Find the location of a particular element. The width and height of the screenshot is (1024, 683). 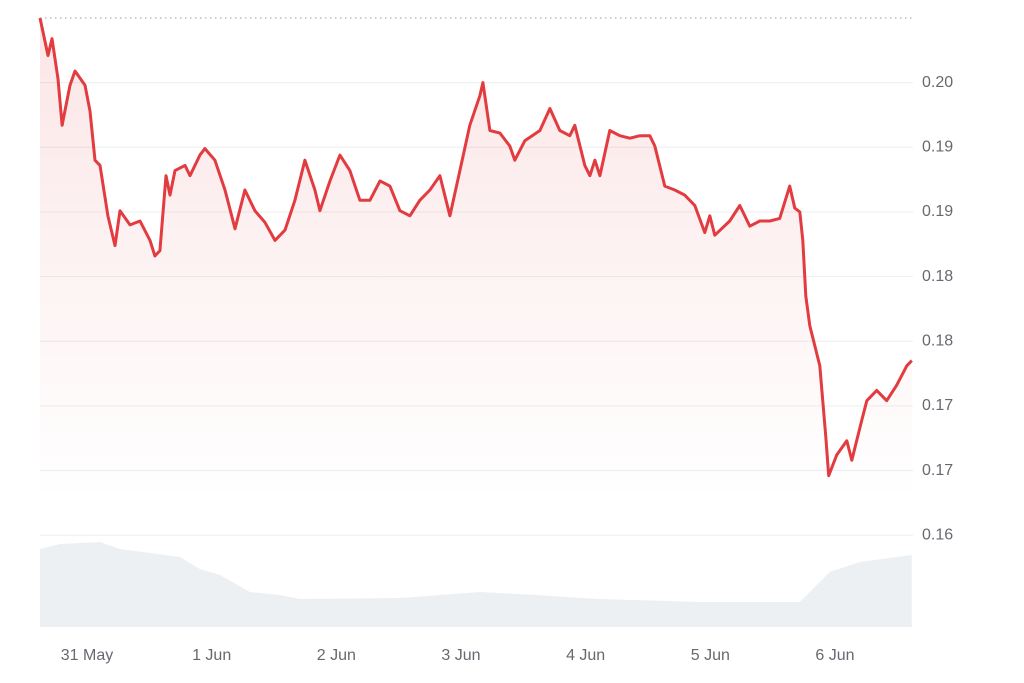

x-tick-label: 6 Jun is located at coordinates (834, 655).